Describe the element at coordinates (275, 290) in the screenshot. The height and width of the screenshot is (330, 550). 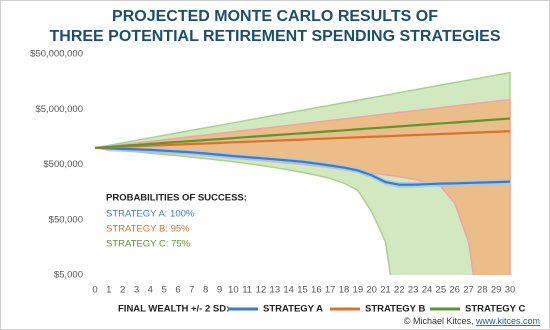
I see `x-tick-label: 13` at that location.